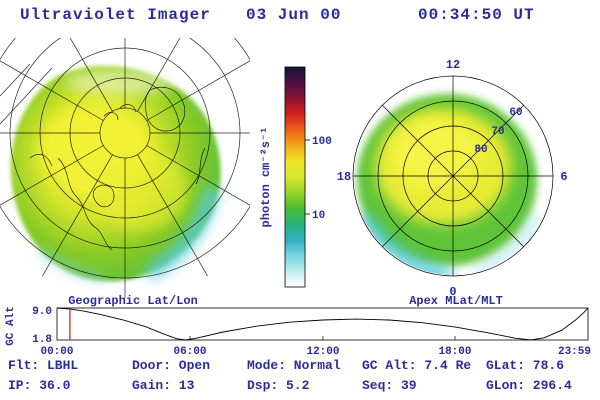 This screenshot has height=400, width=600. Describe the element at coordinates (529, 385) in the screenshot. I see `status-glon: GLon: 296.4` at that location.